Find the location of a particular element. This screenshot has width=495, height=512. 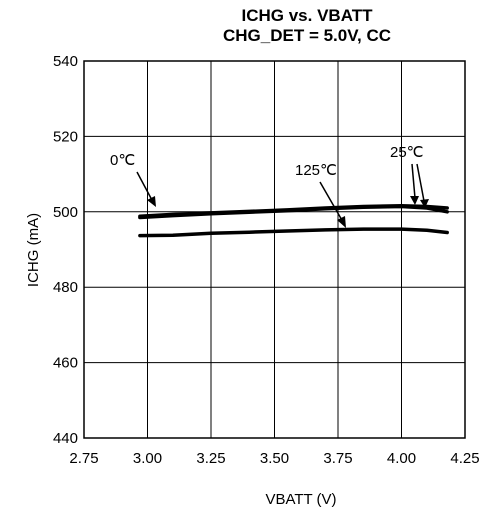

annotation-125c-arrowhead is located at coordinates (341, 222).